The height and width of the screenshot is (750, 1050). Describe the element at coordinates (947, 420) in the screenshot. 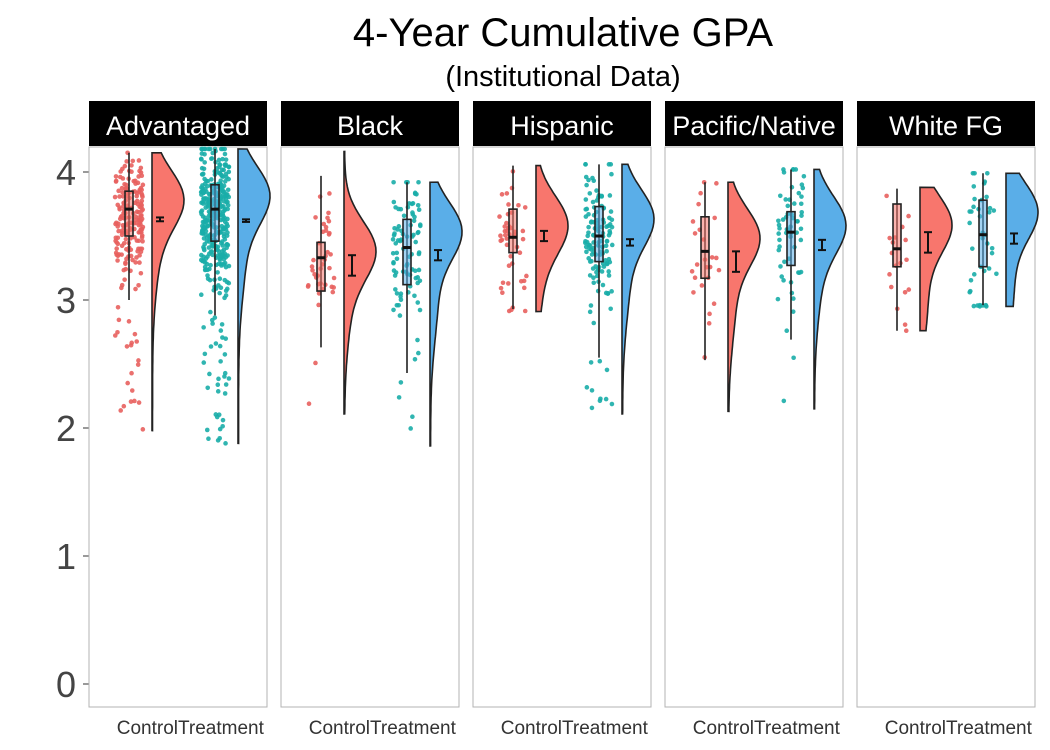

I see `facet-panel: White FG Control Treatment` at that location.